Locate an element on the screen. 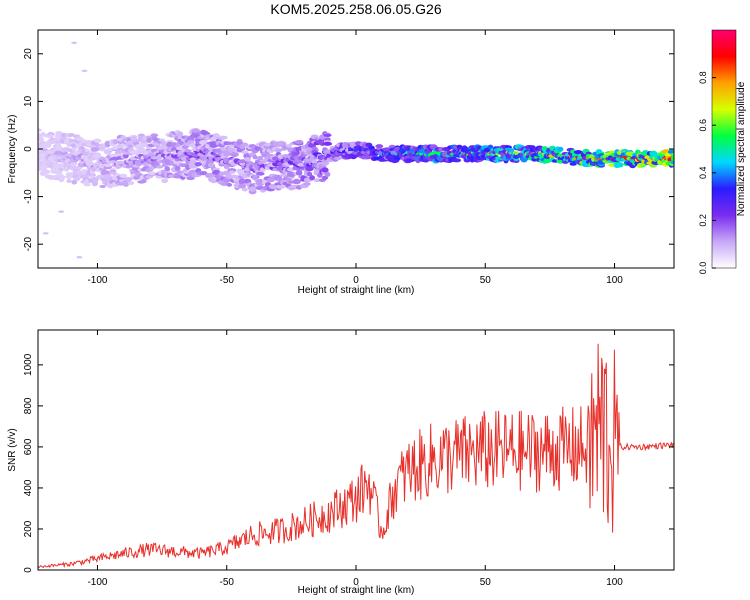  colorbar-tick-label: 0.0 is located at coordinates (703, 268).